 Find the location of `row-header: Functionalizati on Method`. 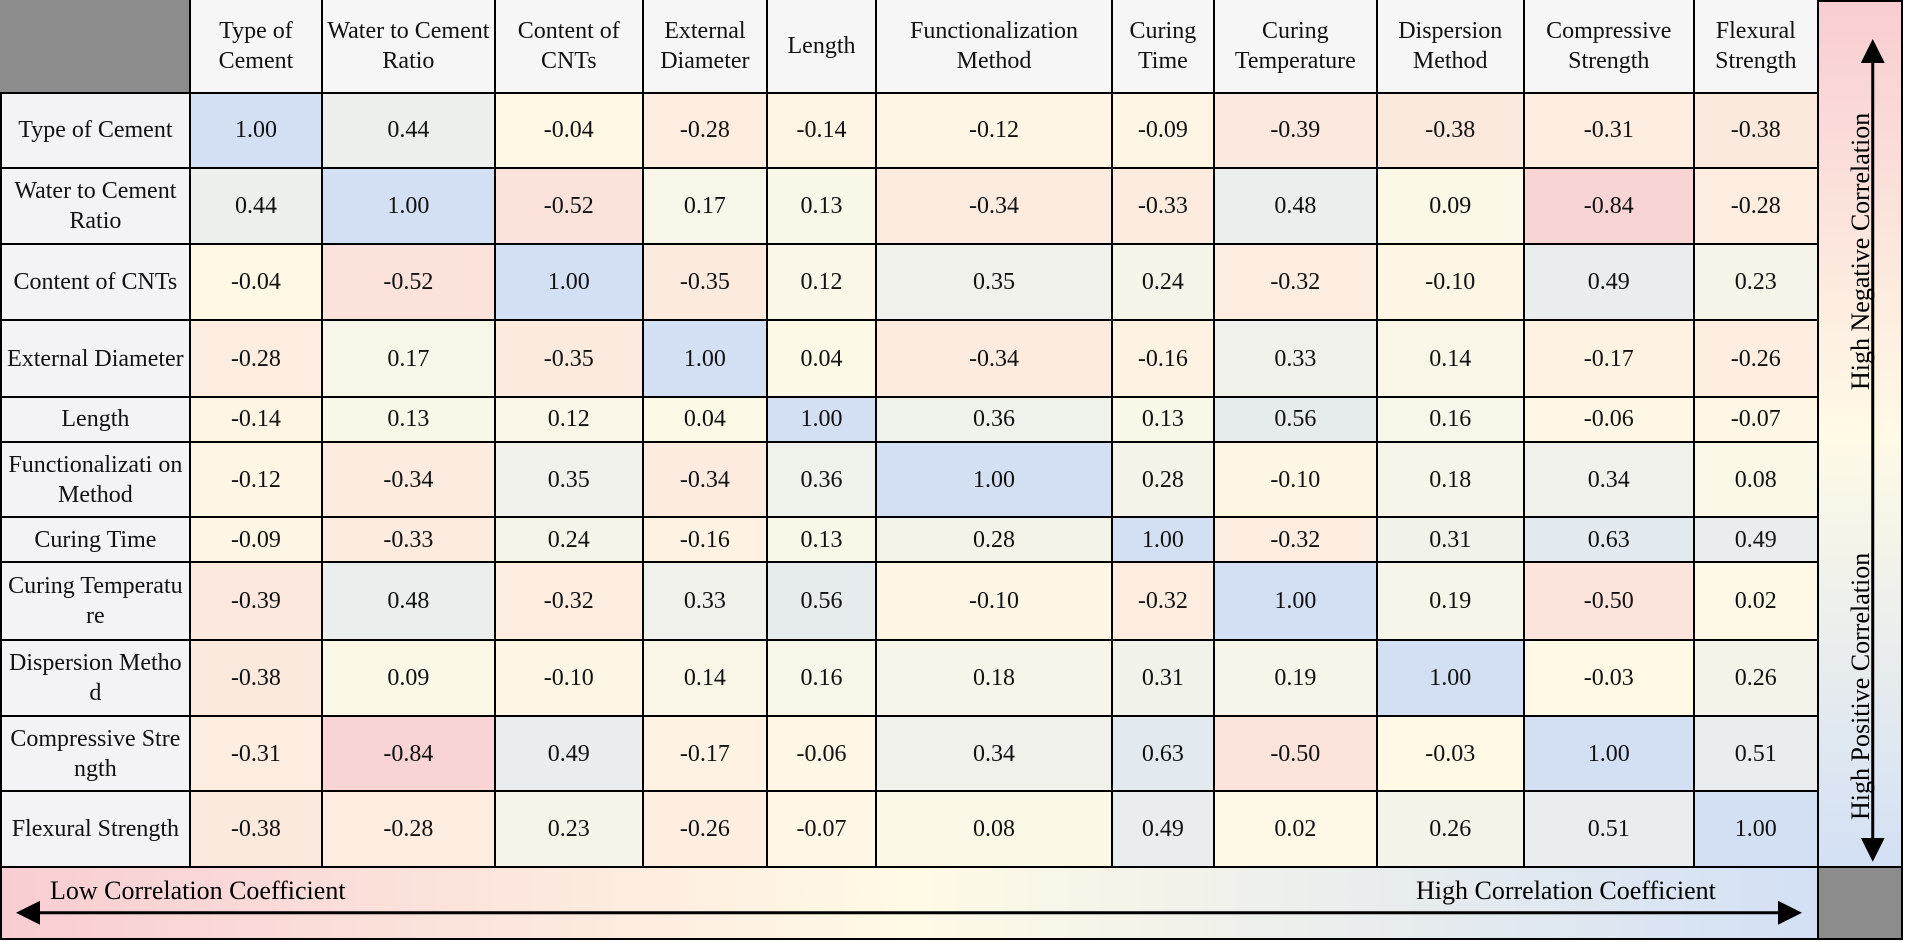

row-header: Functionalizati on Method is located at coordinates (95, 481).